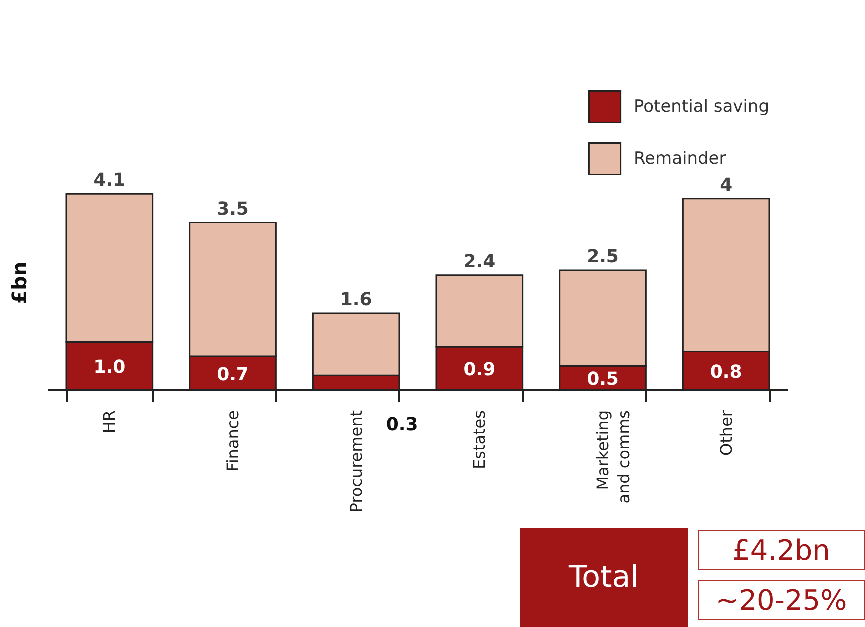 This screenshot has height=627, width=865. Describe the element at coordinates (233, 209) in the screenshot. I see `total-label: 3.5` at that location.